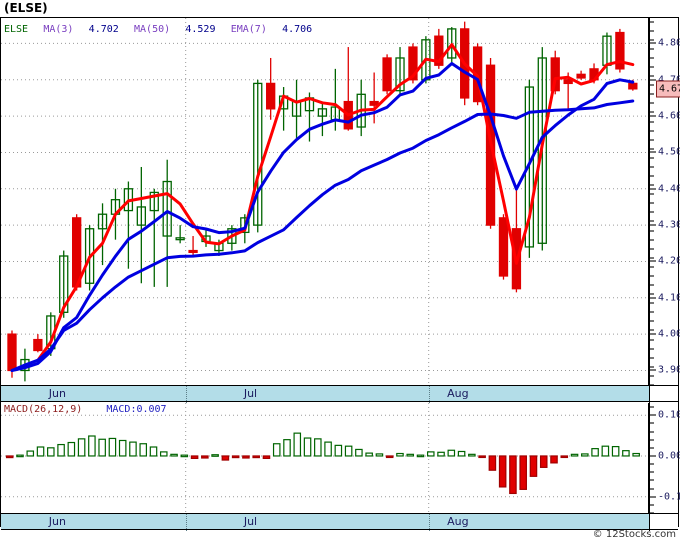  Describe the element at coordinates (16, 29) in the screenshot. I see `legend-symbol: ELSE` at that location.